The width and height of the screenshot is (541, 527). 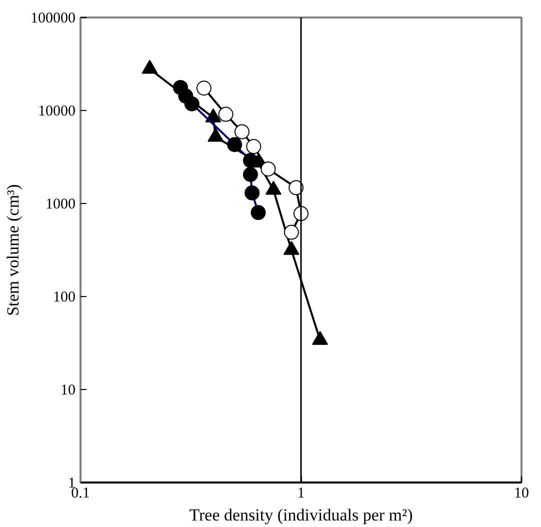 I want to click on x-axis-title: Tree density (individuals per m²), so click(x=301, y=515).